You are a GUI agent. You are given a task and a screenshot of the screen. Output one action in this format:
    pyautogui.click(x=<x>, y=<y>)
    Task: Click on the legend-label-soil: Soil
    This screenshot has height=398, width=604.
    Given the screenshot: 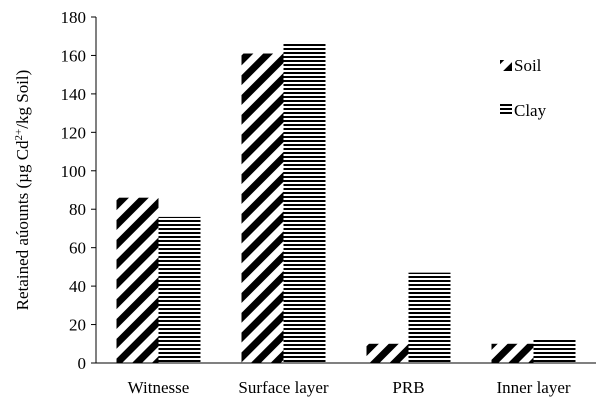 What is the action you would take?
    pyautogui.click(x=528, y=65)
    